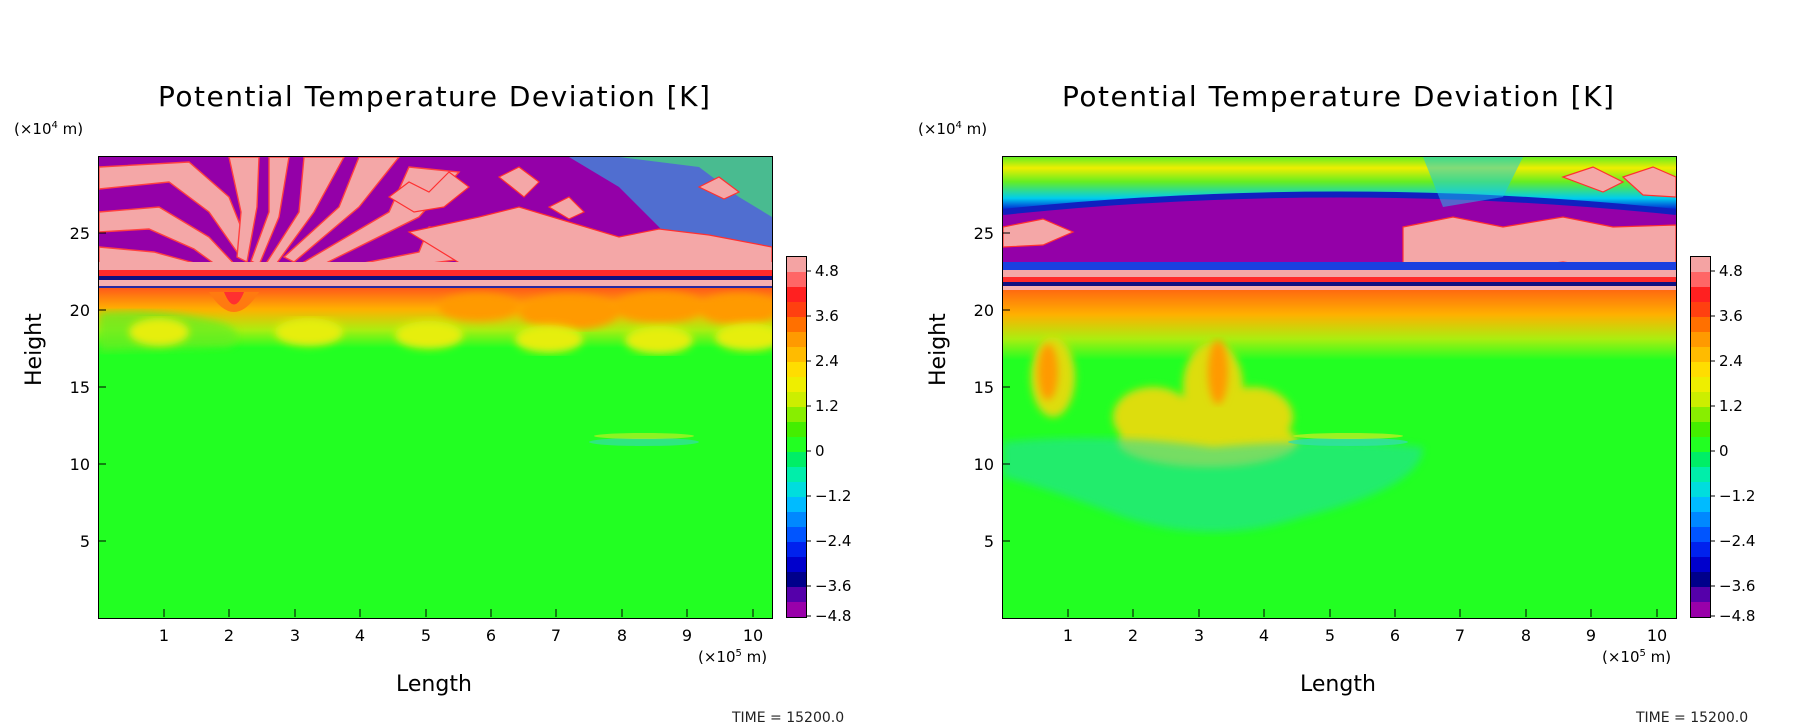 The width and height of the screenshot is (1808, 726). What do you see at coordinates (984, 310) in the screenshot?
I see `y-tick-label: 20` at bounding box center [984, 310].